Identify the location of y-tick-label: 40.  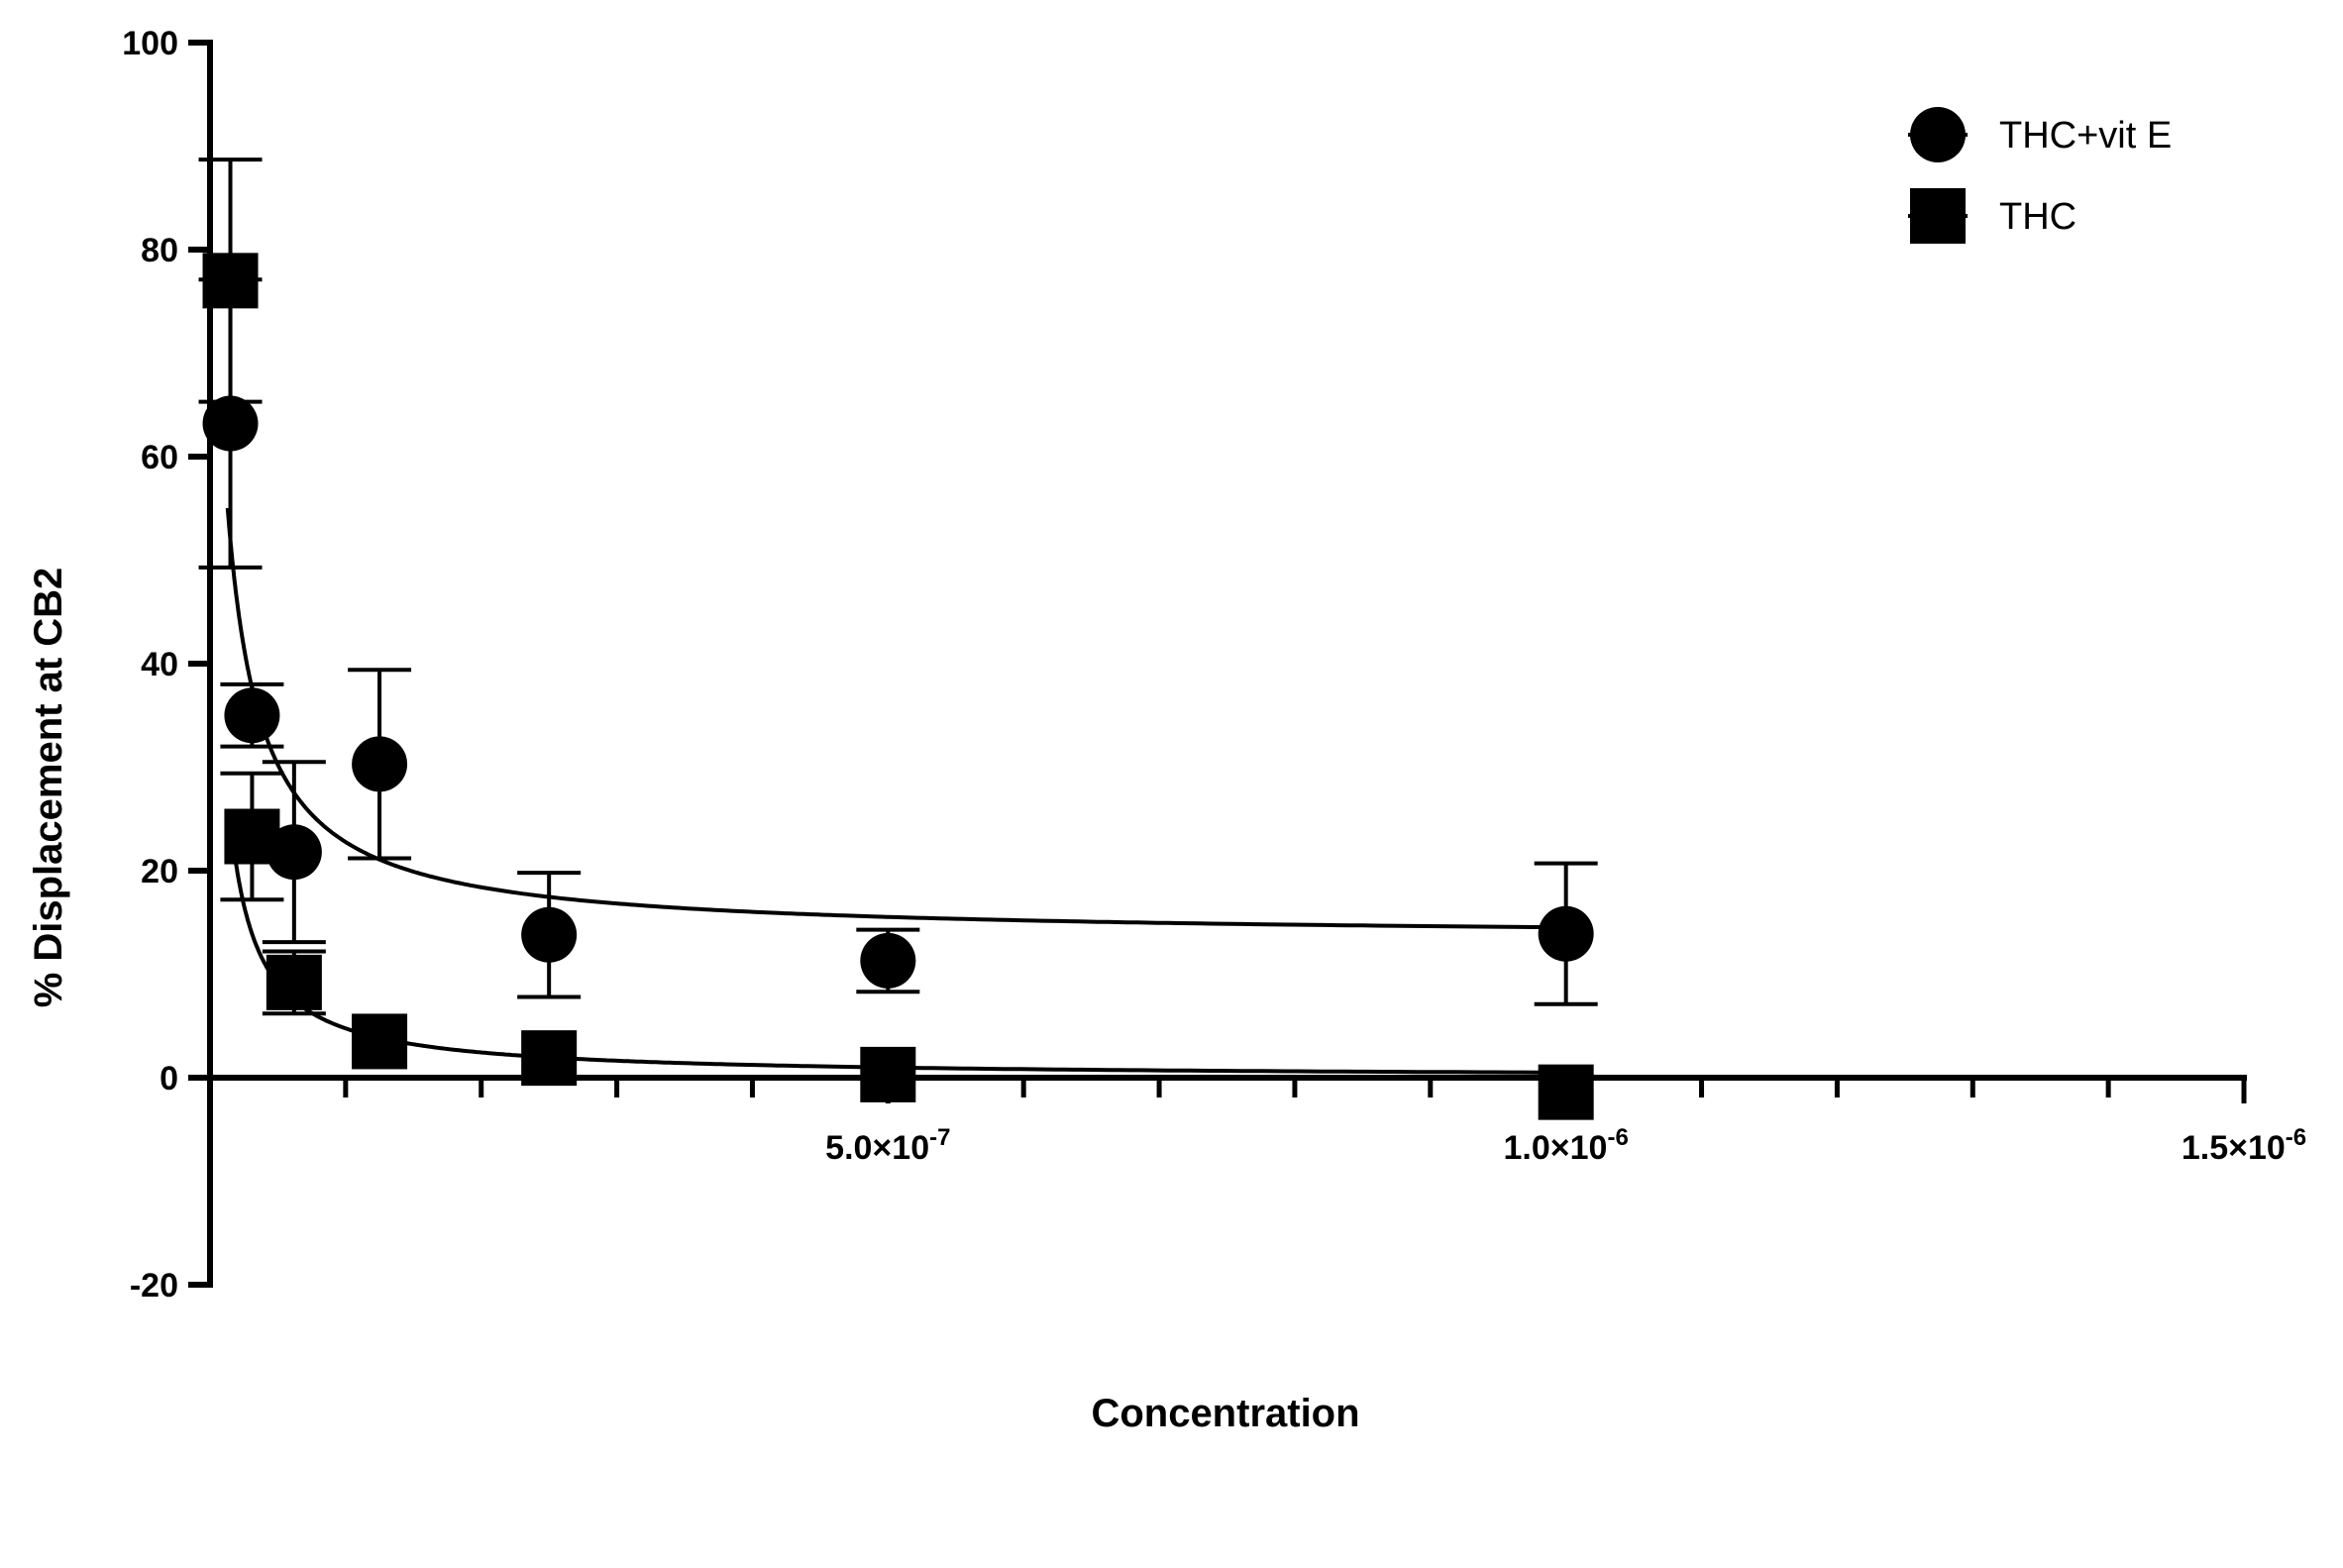
(159, 665).